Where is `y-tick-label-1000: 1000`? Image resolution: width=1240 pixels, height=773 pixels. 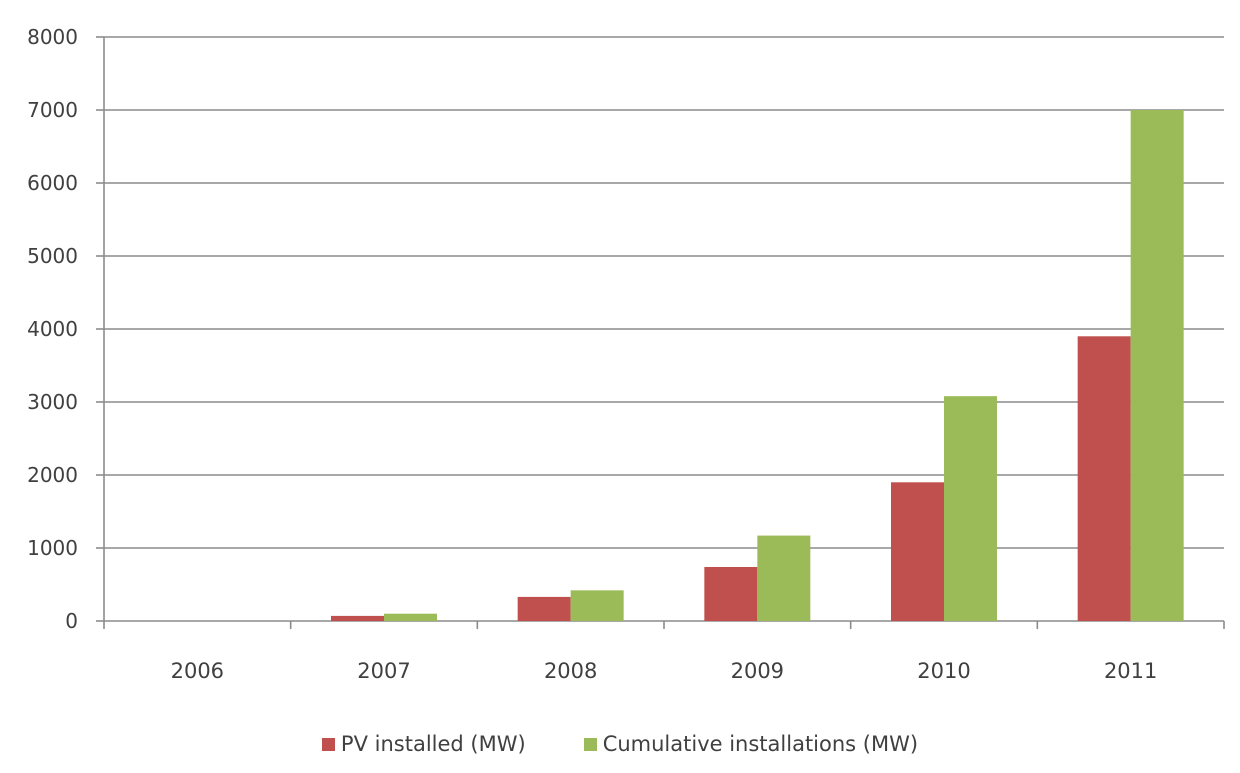 y-tick-label-1000: 1000 is located at coordinates (52, 548).